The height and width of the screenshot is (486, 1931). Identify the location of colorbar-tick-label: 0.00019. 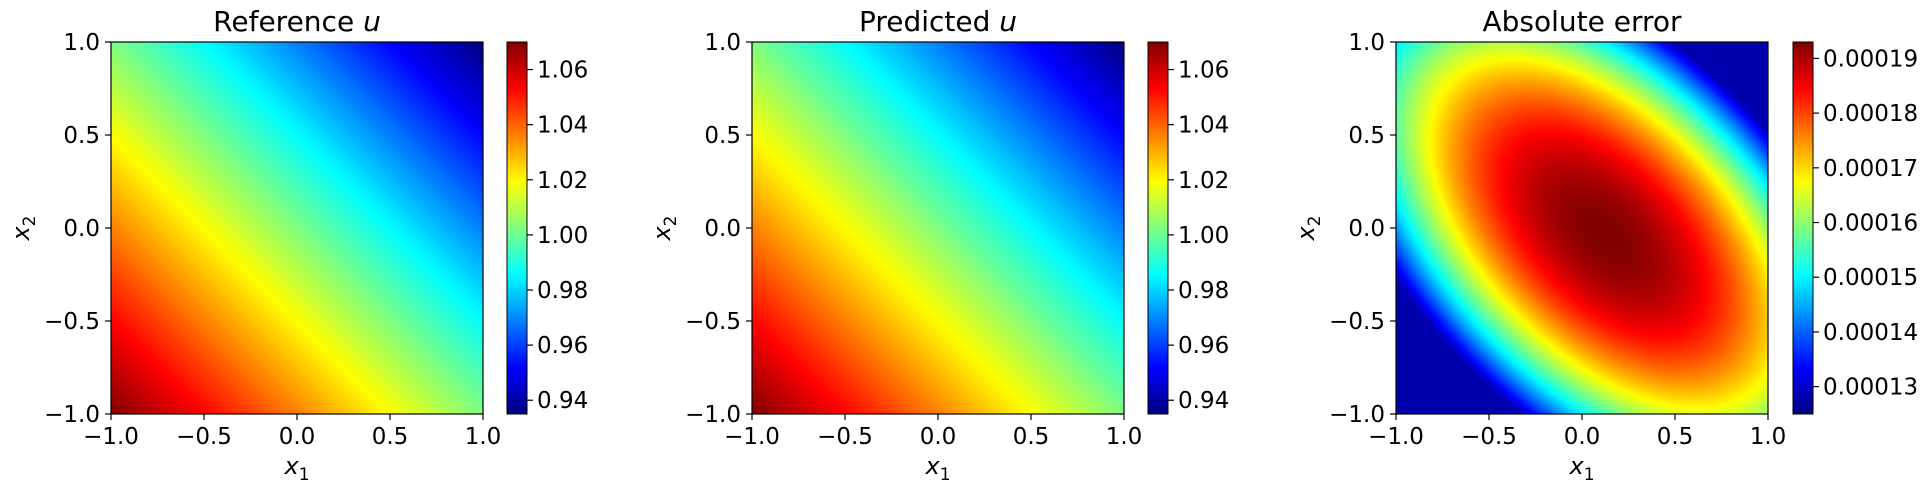
(1870, 59).